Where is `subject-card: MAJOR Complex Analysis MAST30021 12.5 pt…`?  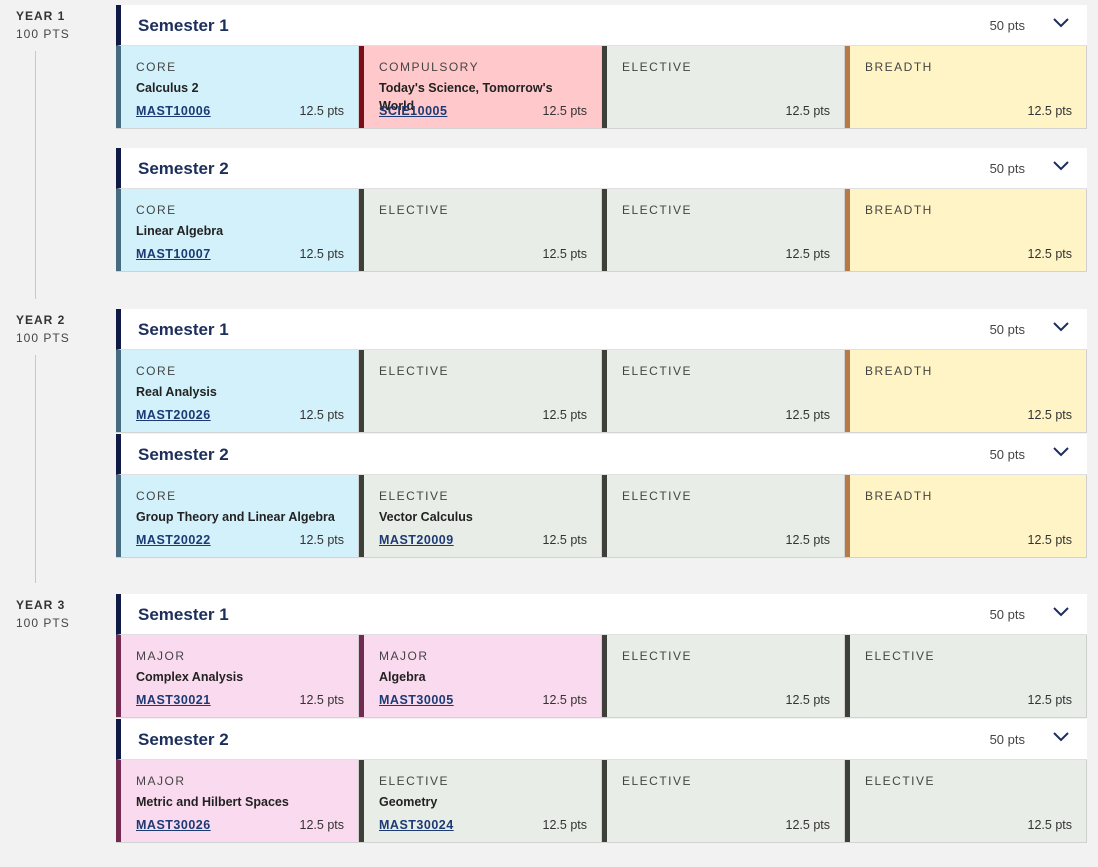 subject-card: MAJOR Complex Analysis MAST30021 12.5 pt… is located at coordinates (237, 676).